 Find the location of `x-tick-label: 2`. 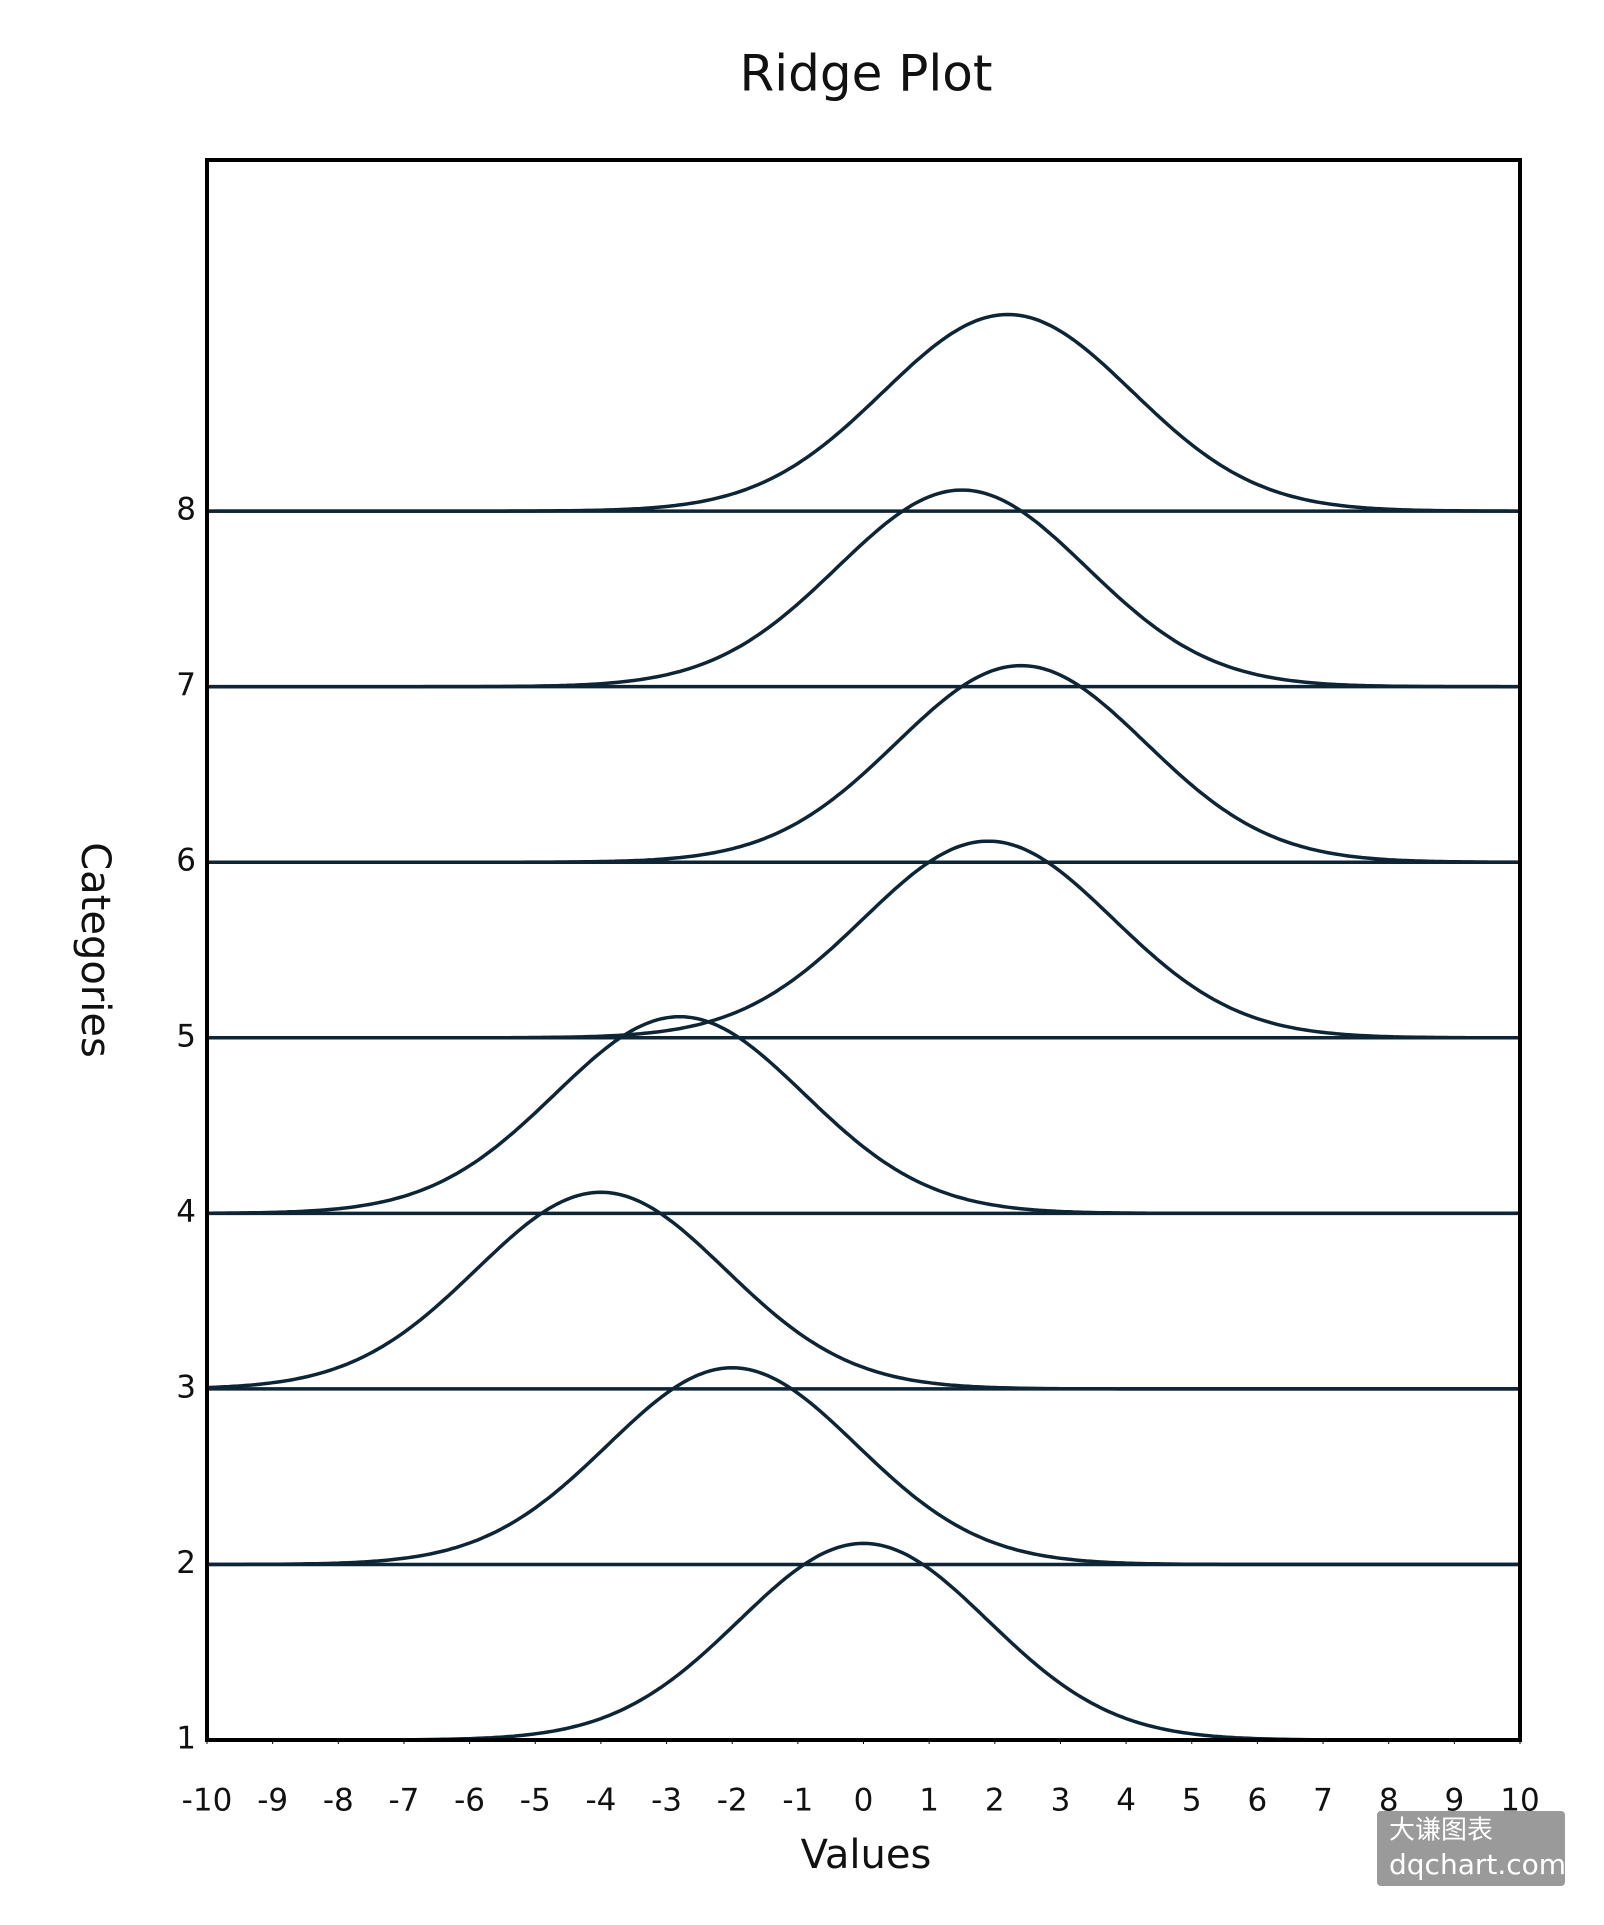

x-tick-label: 2 is located at coordinates (995, 1801).